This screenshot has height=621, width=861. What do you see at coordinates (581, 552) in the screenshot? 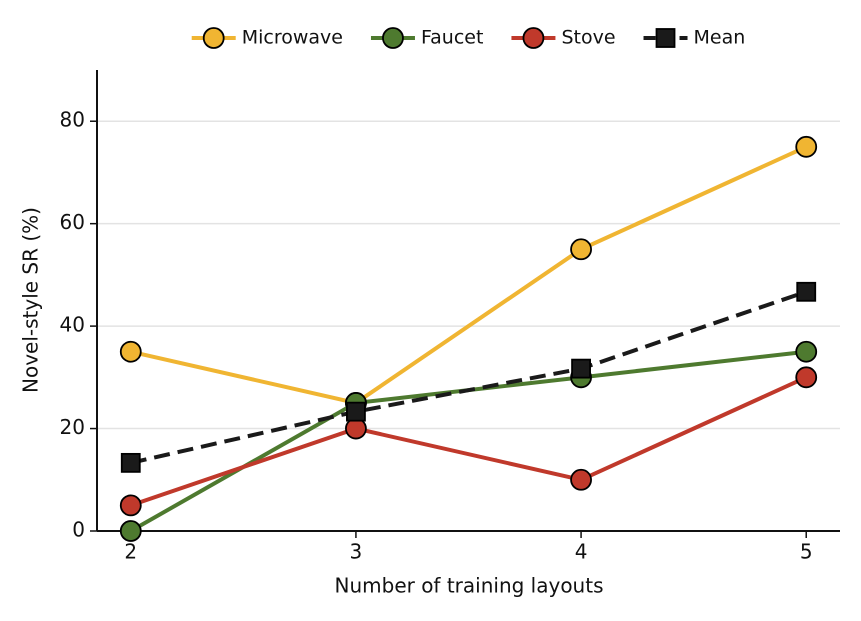
I see `x-tick-label: 4` at bounding box center [581, 552].